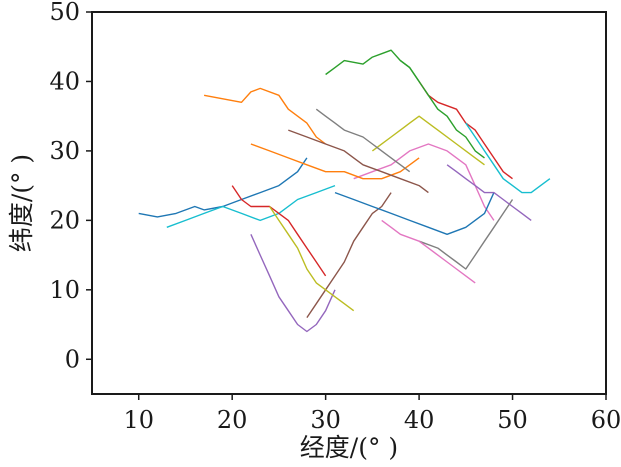  What do you see at coordinates (72, 359) in the screenshot?
I see `y-tick-label-0: 0` at bounding box center [72, 359].